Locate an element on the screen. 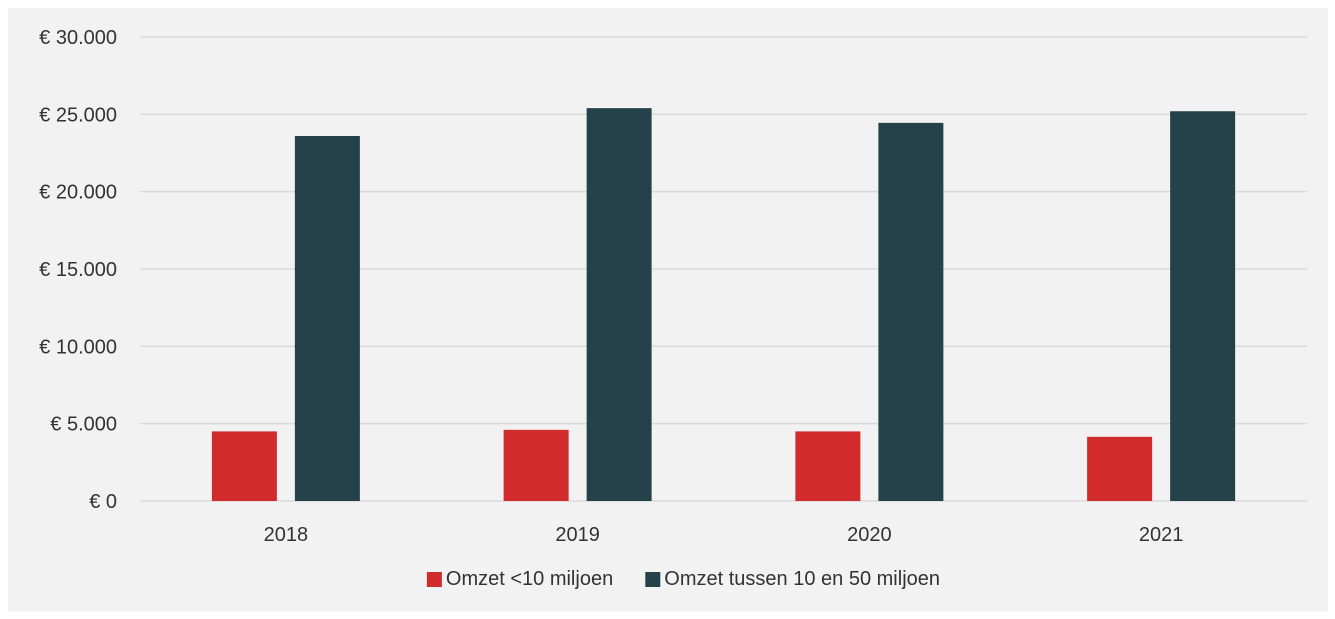 This screenshot has height=619, width=1335. bar-omzet-10-50-2020 is located at coordinates (911, 311).